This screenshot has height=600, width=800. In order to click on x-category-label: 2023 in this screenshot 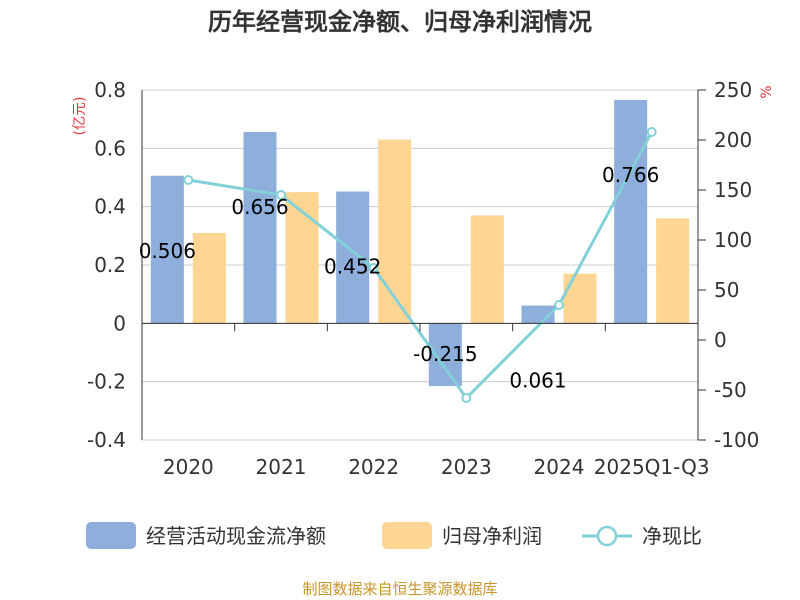, I will do `click(466, 467)`.